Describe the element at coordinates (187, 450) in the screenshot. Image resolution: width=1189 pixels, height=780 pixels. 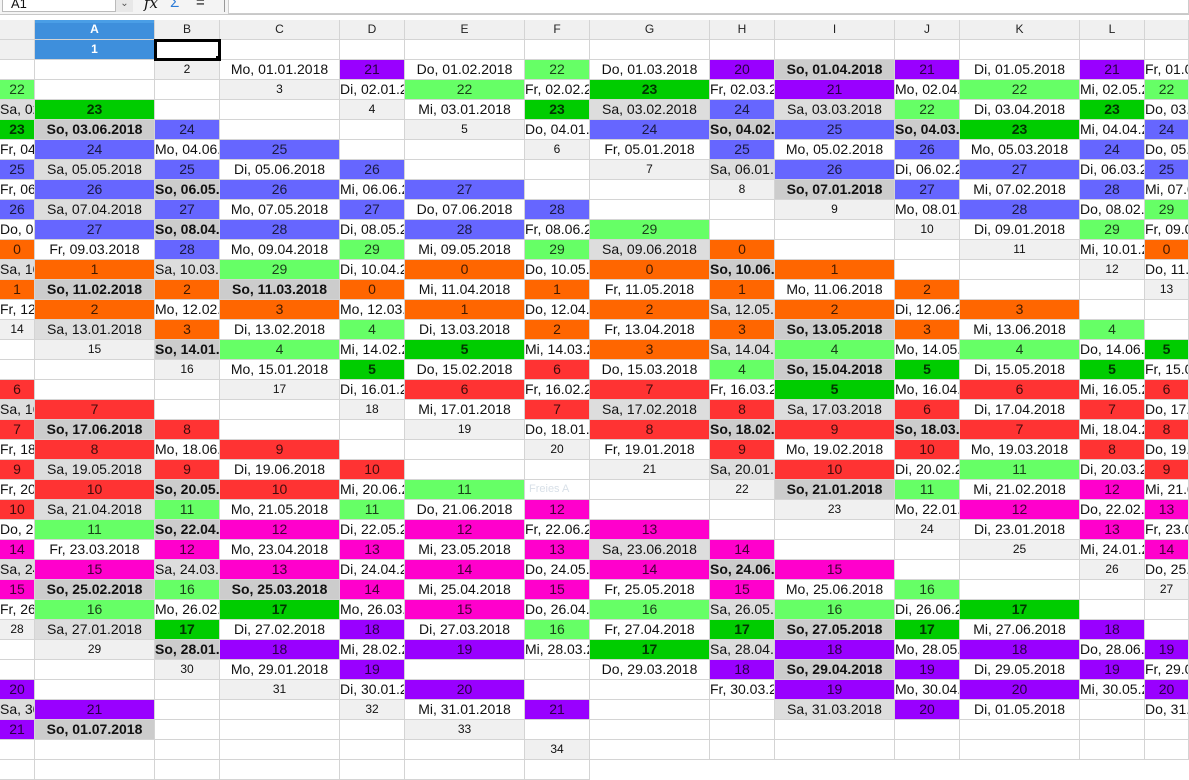
I see `date-cell: Mo, 18.06.2018` at that location.